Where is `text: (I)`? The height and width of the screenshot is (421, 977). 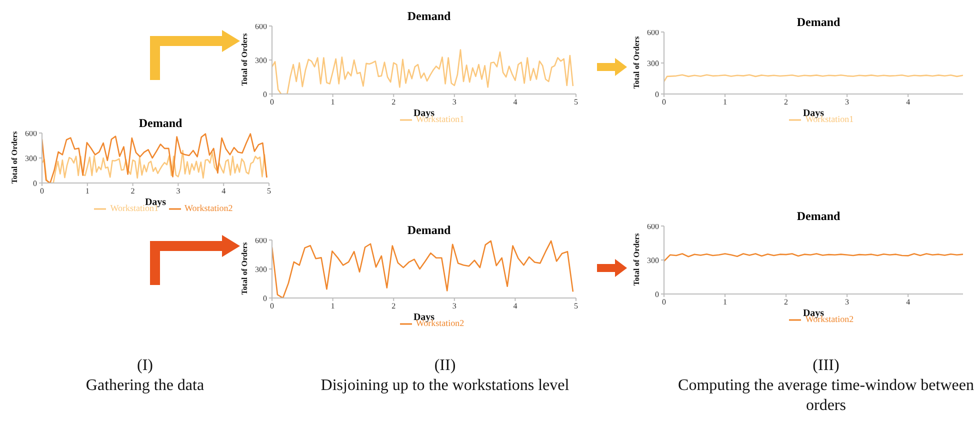 text: (I) is located at coordinates (145, 366).